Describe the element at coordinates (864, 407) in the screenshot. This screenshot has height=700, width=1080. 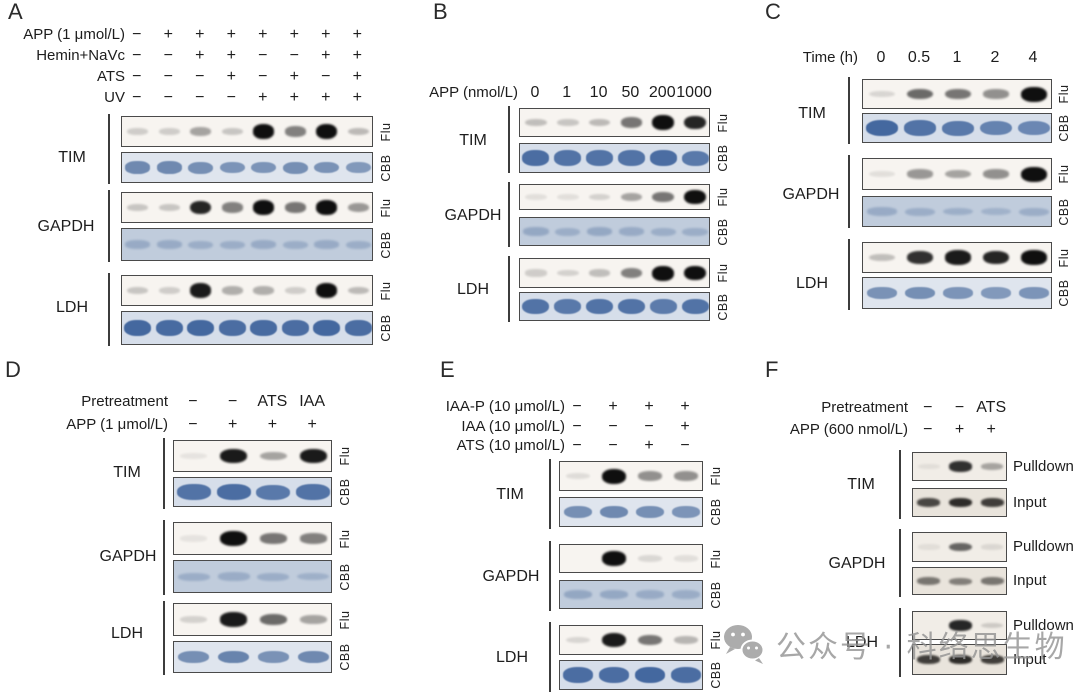
I see `condition-label: Pretreatment` at that location.